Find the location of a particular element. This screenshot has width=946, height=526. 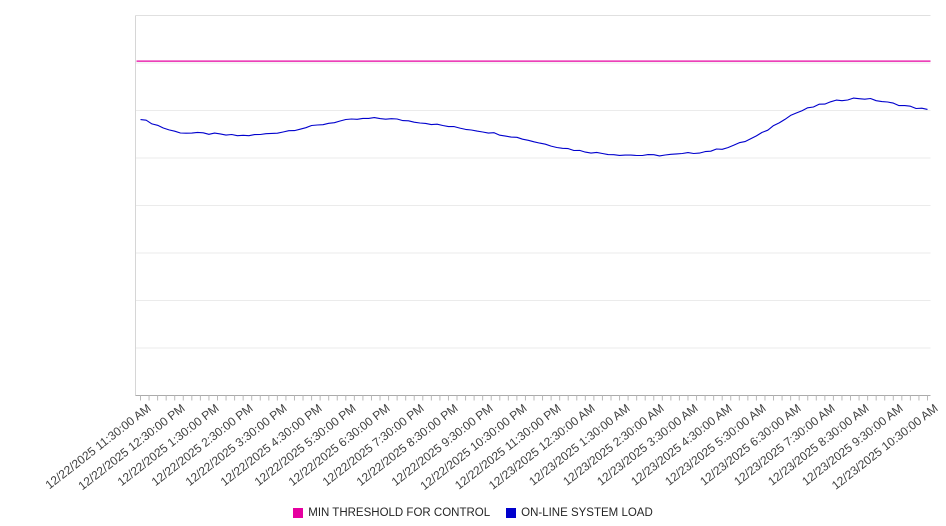

legend-item-min-threshold: MIN THRESHOLD FOR CONTROL is located at coordinates (391, 513).